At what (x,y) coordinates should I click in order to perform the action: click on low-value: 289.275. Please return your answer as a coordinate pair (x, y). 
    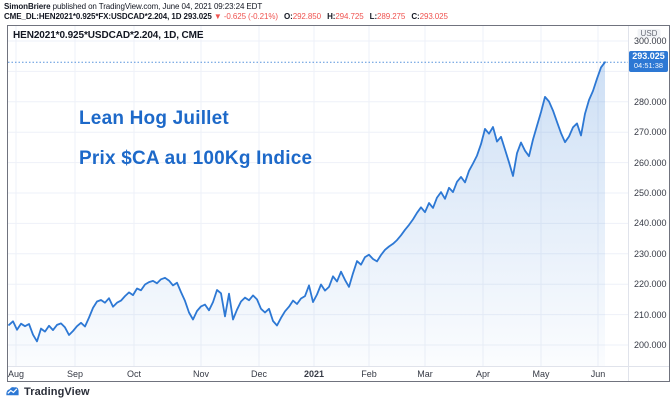
    Looking at the image, I should click on (391, 16).